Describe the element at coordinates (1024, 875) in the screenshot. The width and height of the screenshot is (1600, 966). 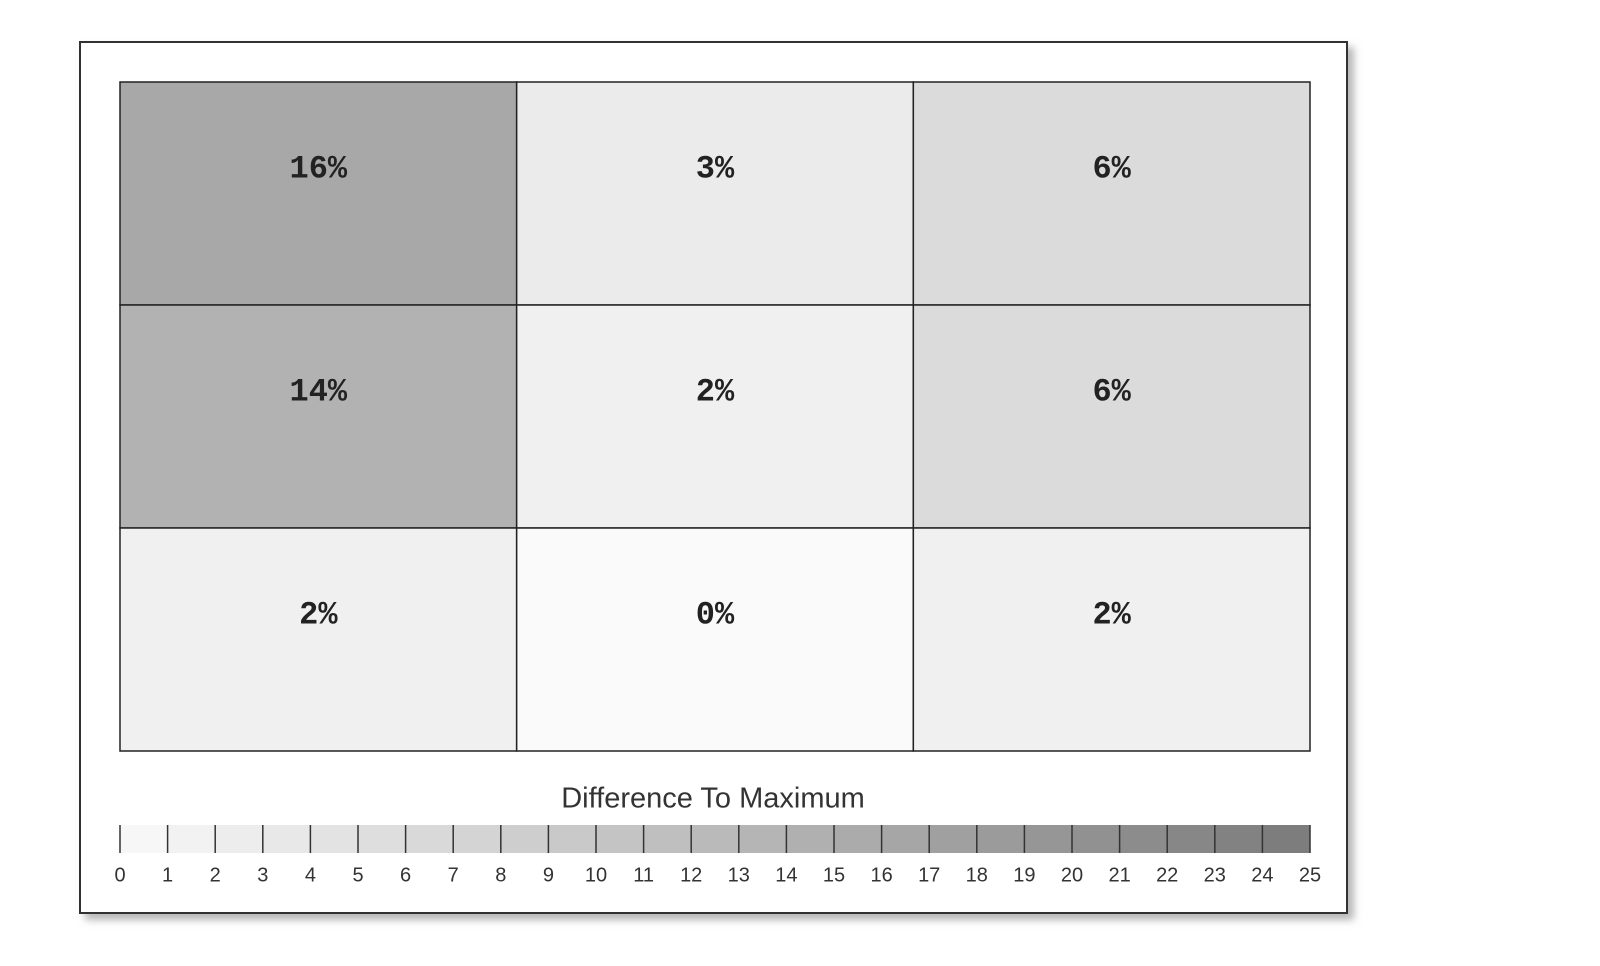
I see `colorbar-tick-label: 19` at that location.